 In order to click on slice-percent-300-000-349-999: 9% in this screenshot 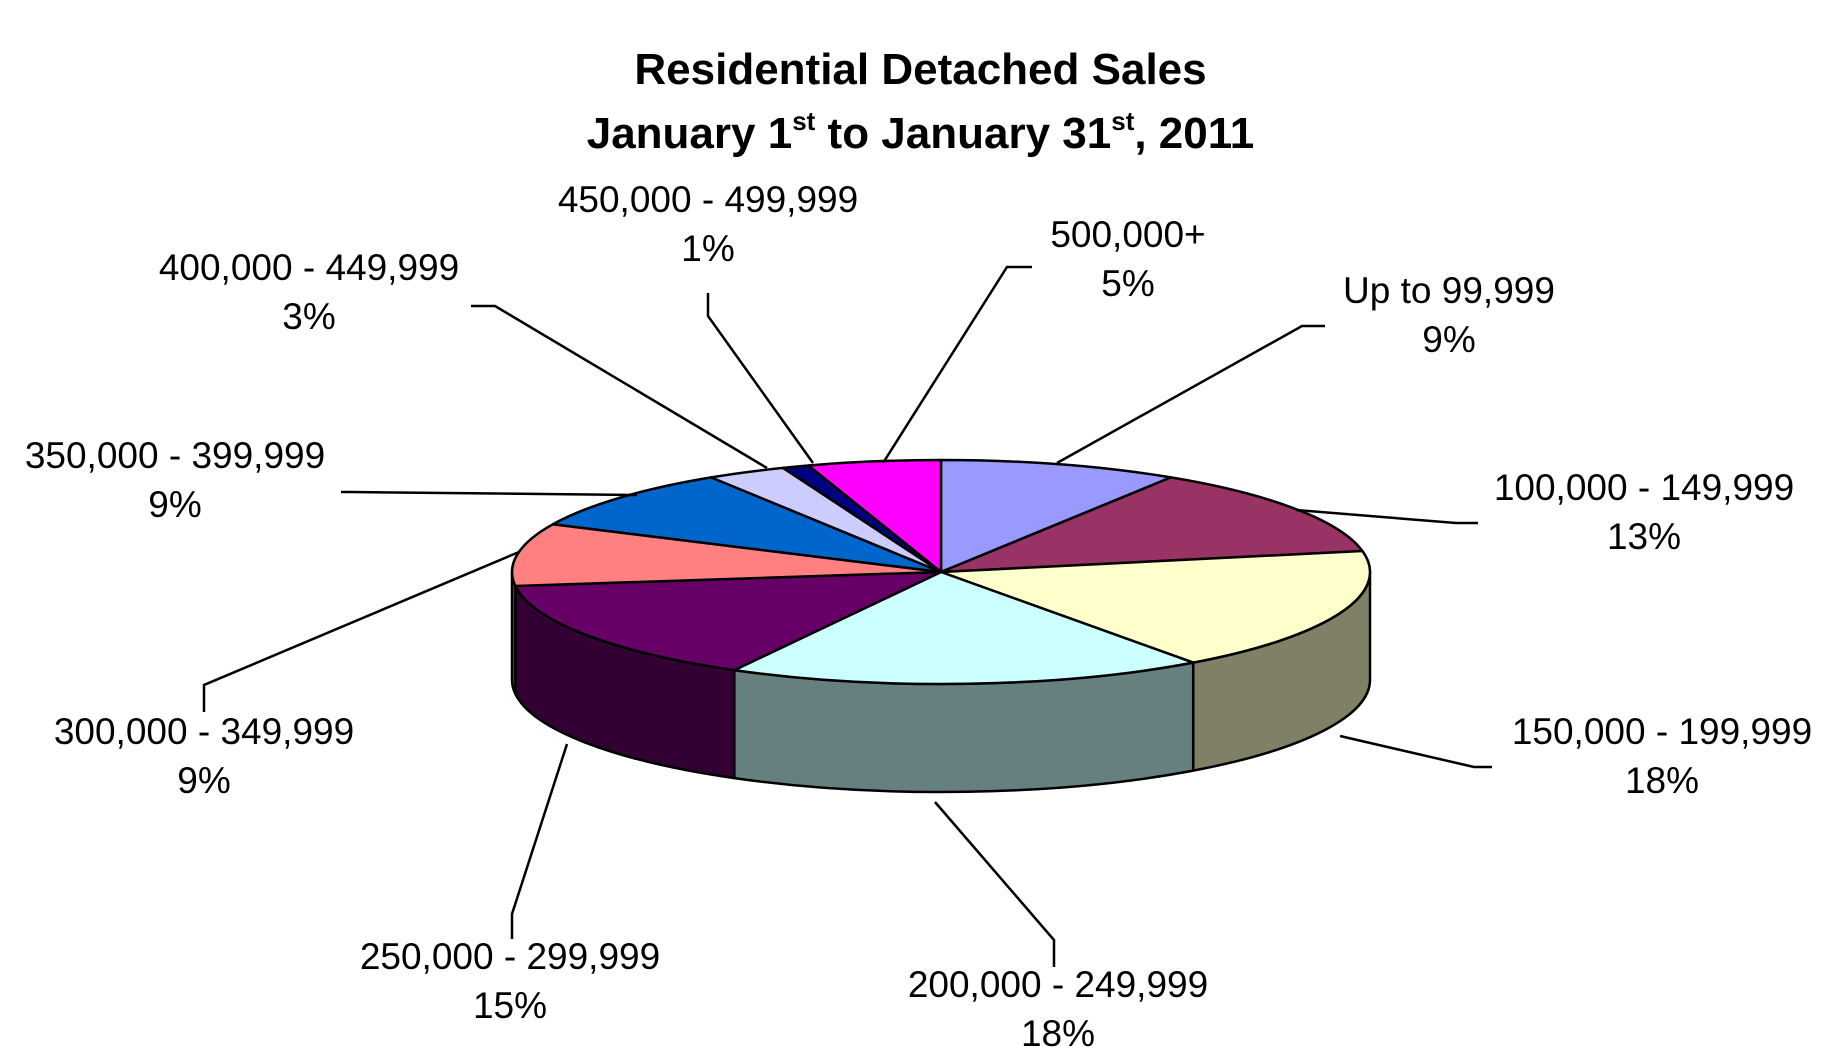, I will do `click(203, 780)`.